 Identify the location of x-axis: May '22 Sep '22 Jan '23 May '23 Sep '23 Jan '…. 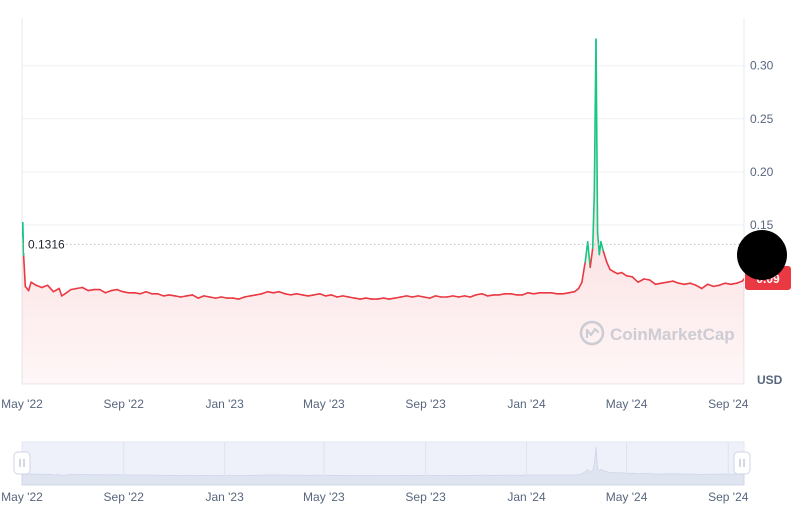
(375, 404).